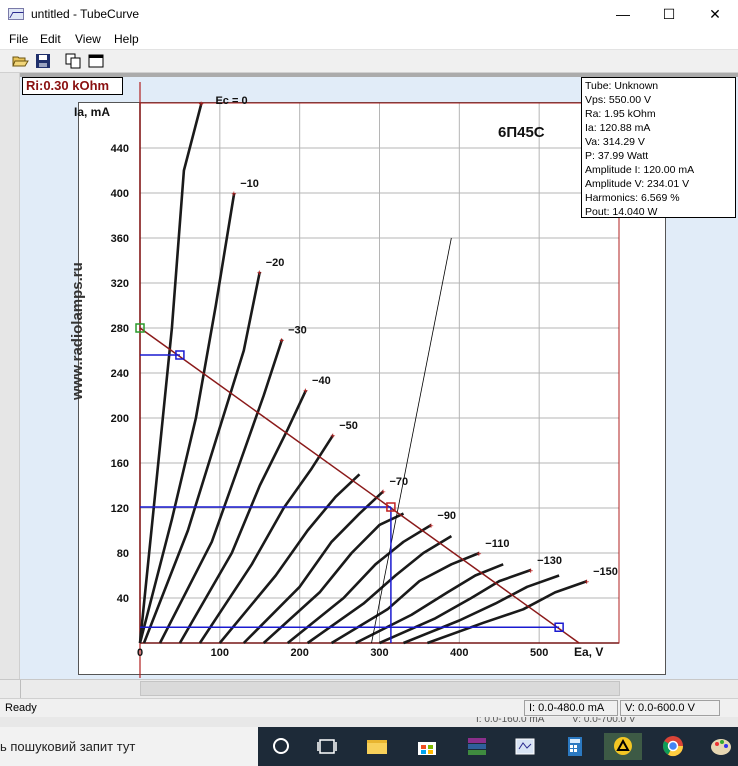 Image resolution: width=738 pixels, height=766 pixels. I want to click on triangle-app-icon, so click(623, 746).